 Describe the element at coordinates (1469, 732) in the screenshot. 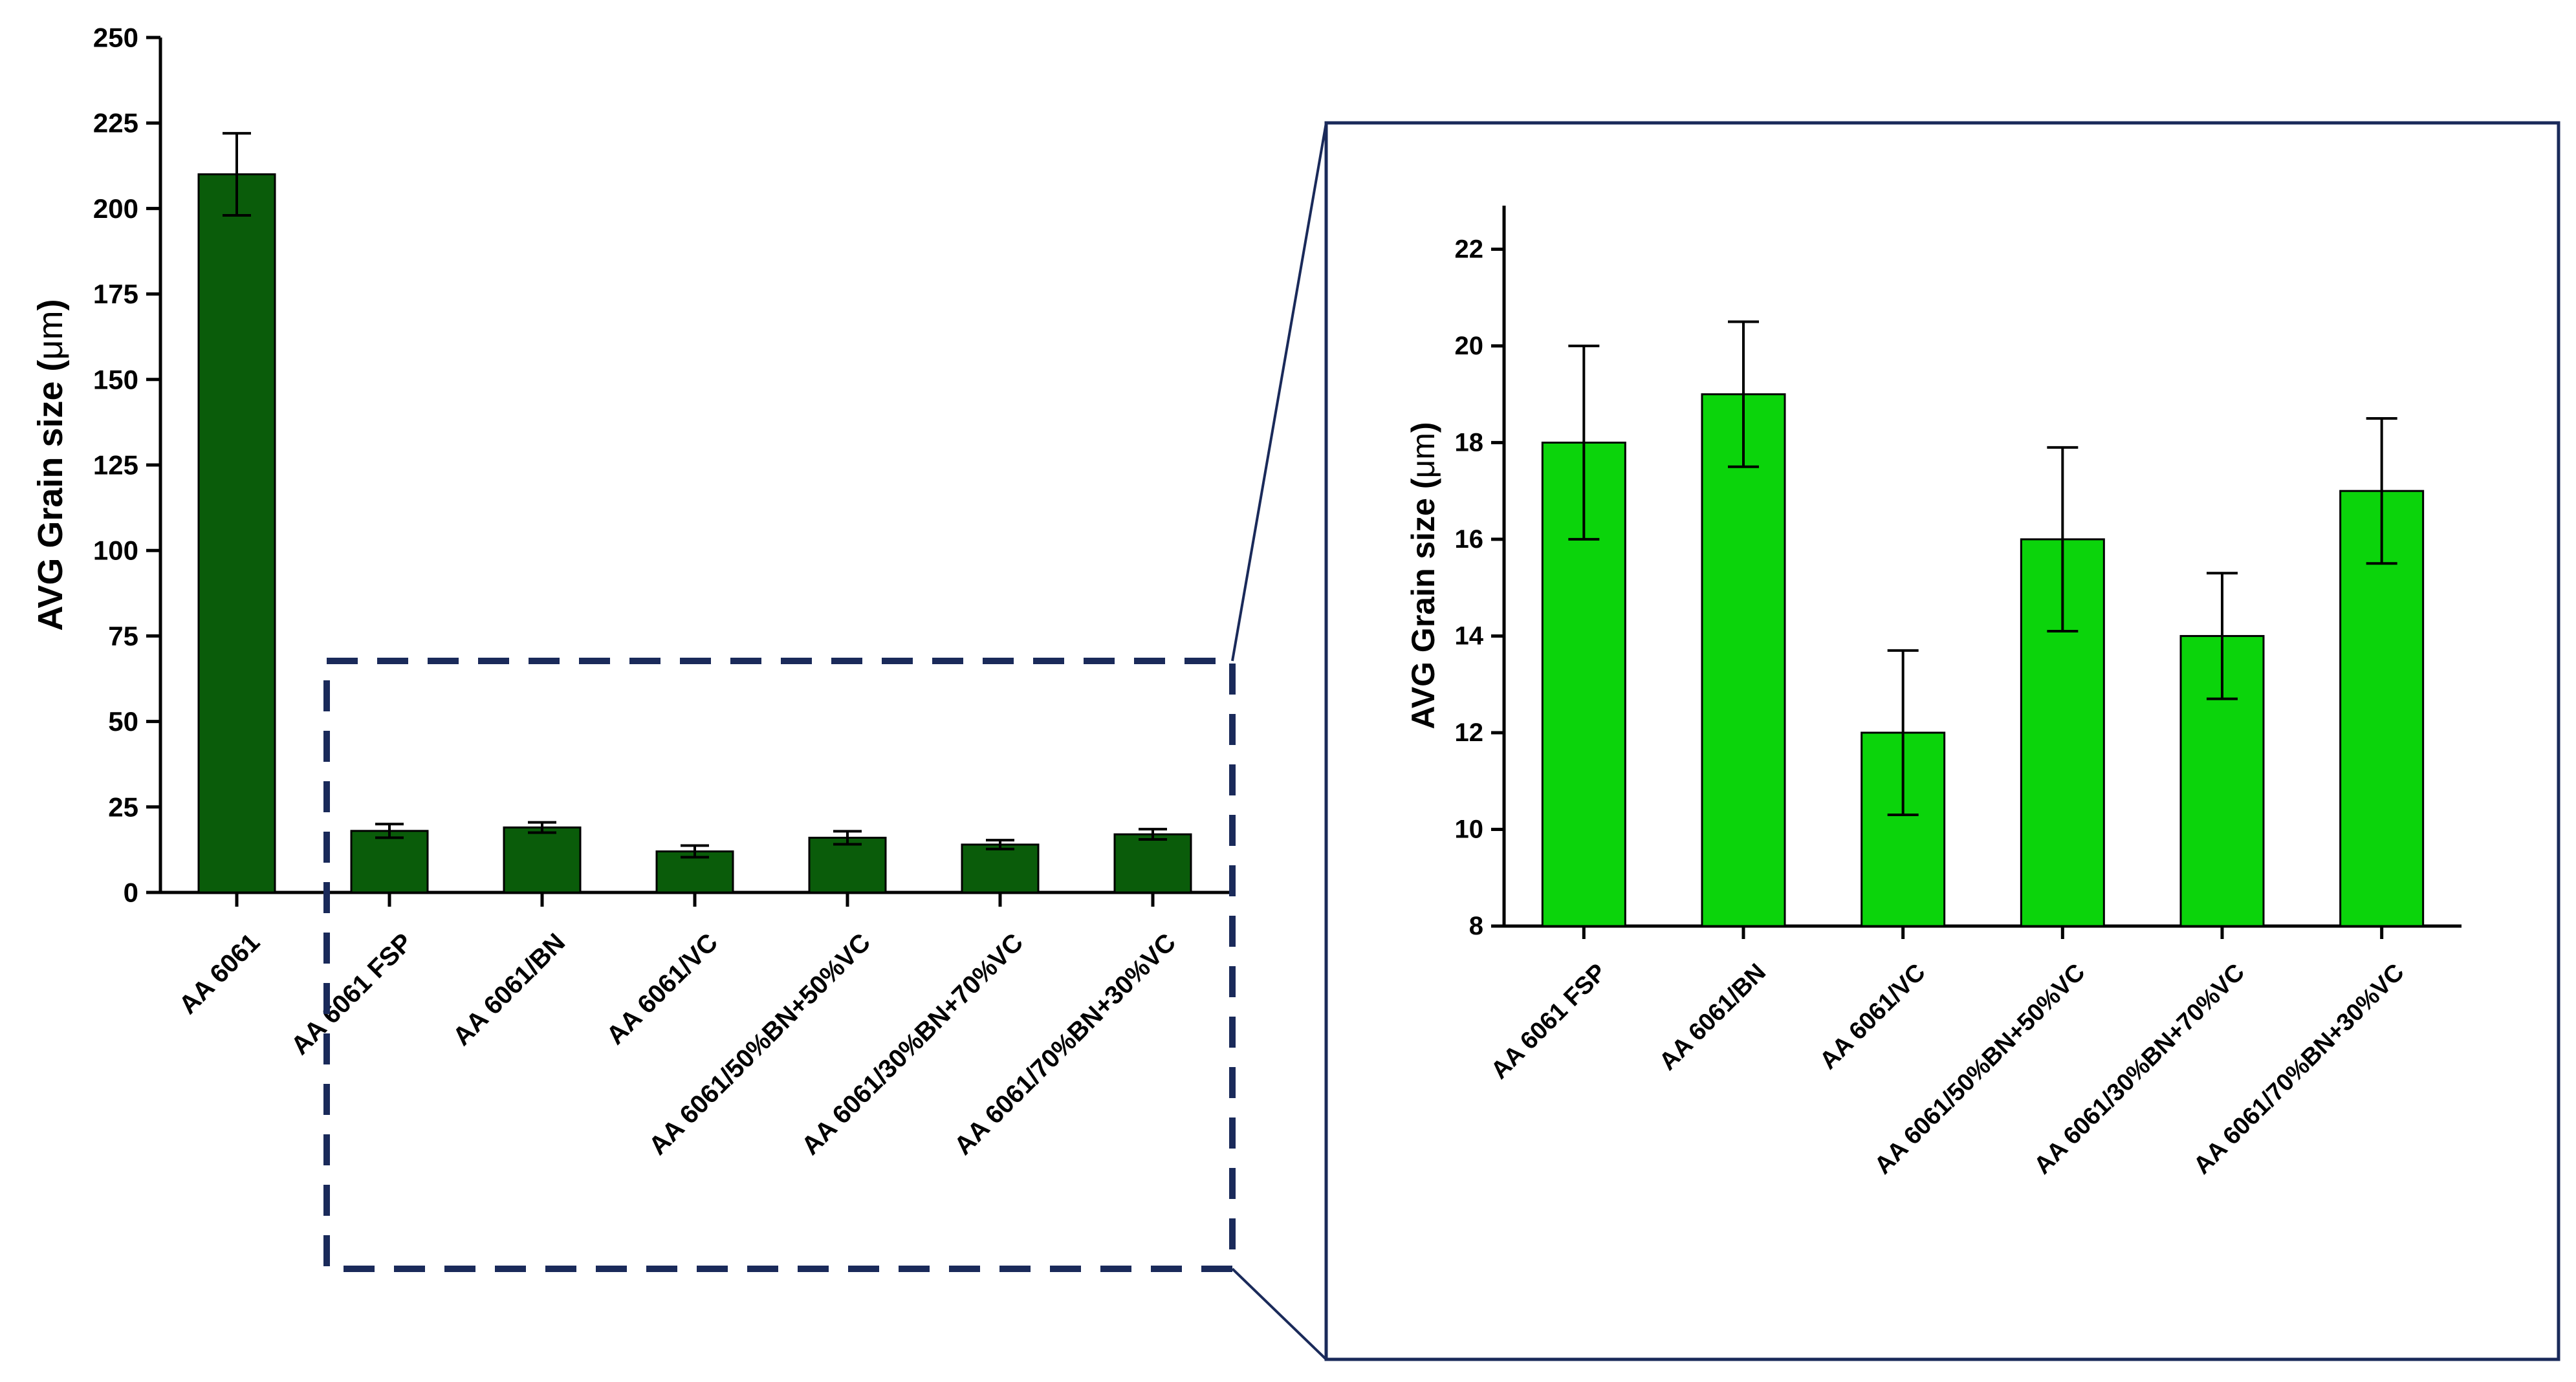

I see `inset-y-tick-label: 12` at that location.